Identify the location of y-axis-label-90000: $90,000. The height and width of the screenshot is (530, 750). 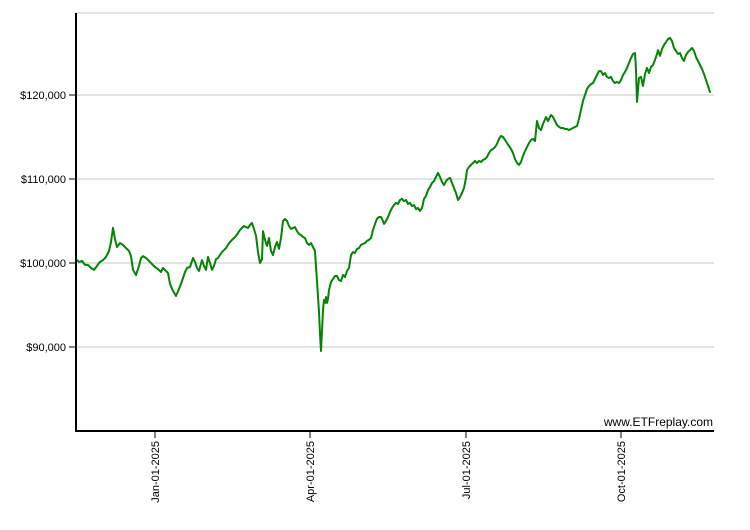
(46, 348).